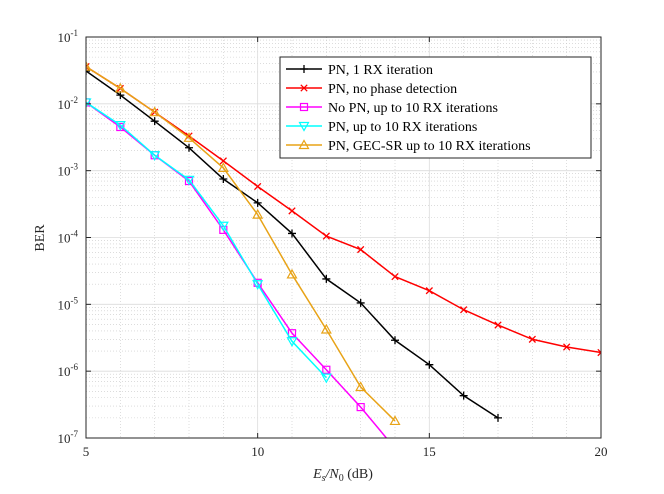 The width and height of the screenshot is (664, 494). I want to click on y-tick-label: 10⁻⁴, so click(68, 237).